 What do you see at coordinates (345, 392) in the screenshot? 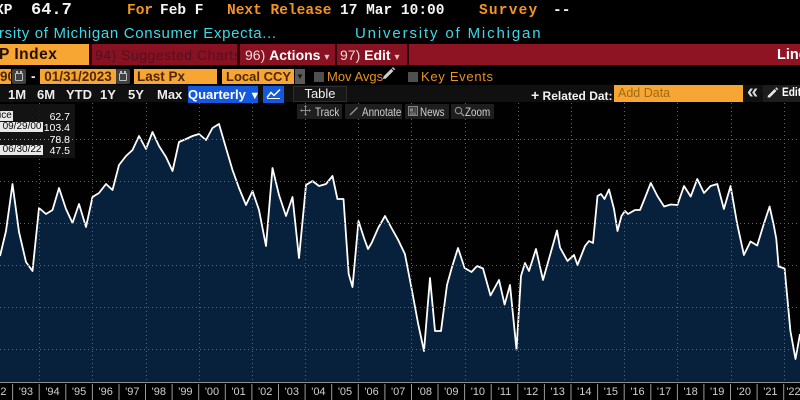
I see `svg-text: '05` at bounding box center [345, 392].